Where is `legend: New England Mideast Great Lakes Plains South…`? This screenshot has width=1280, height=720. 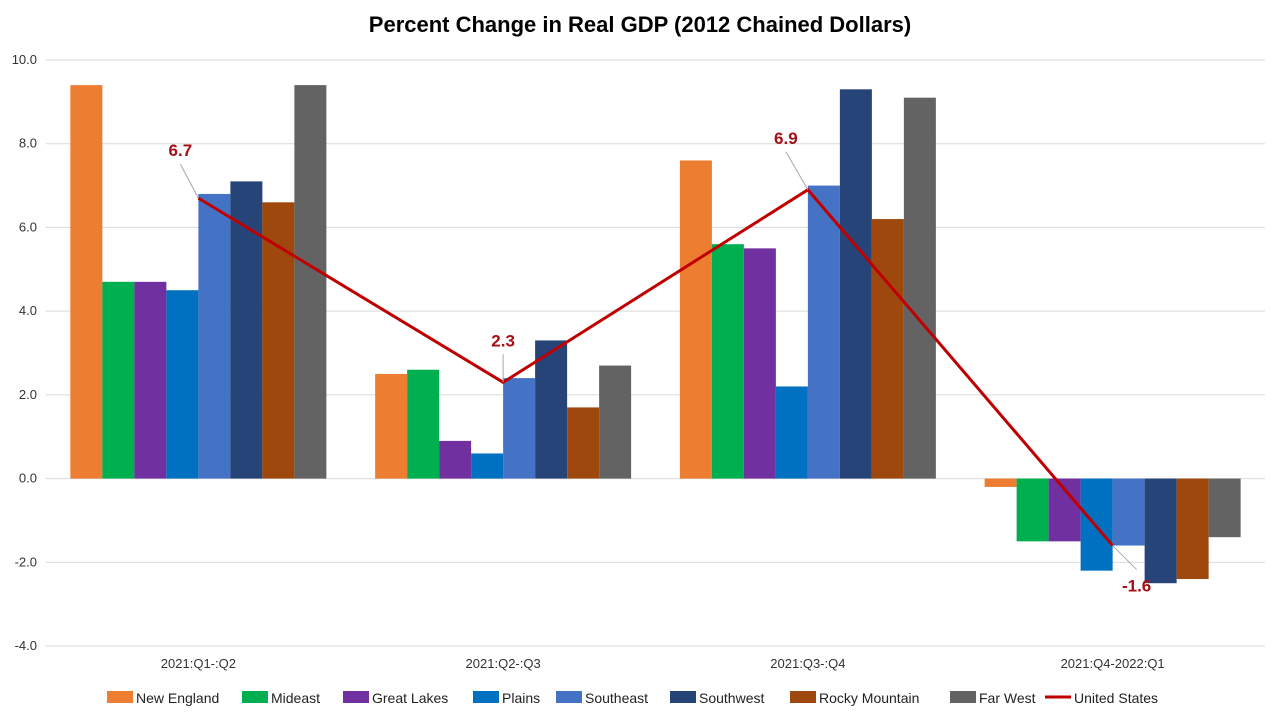 legend: New England Mideast Great Lakes Plains South… is located at coordinates (632, 698).